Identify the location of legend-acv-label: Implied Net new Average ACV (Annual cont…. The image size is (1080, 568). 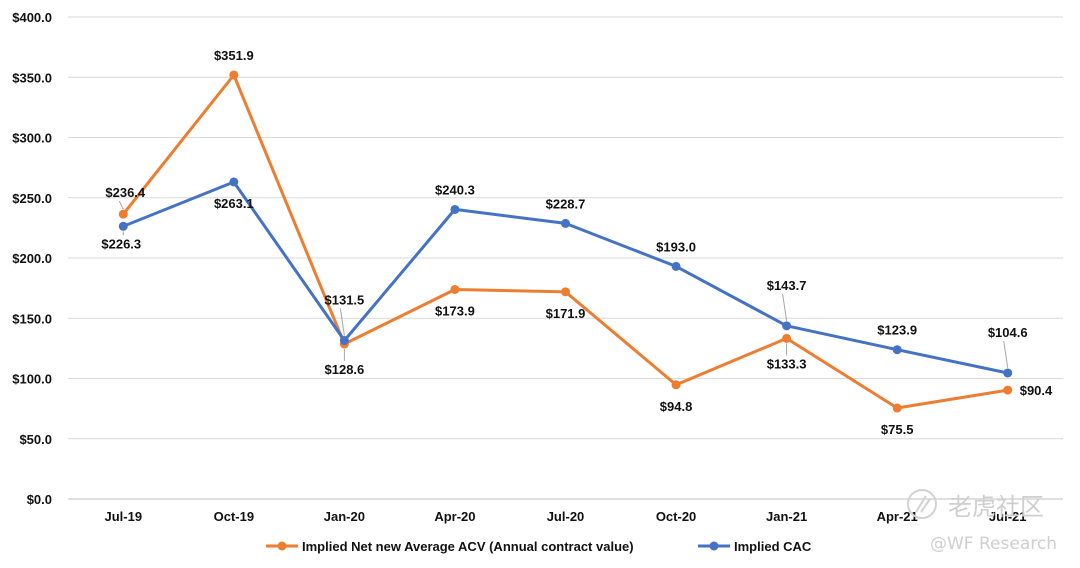
(468, 546).